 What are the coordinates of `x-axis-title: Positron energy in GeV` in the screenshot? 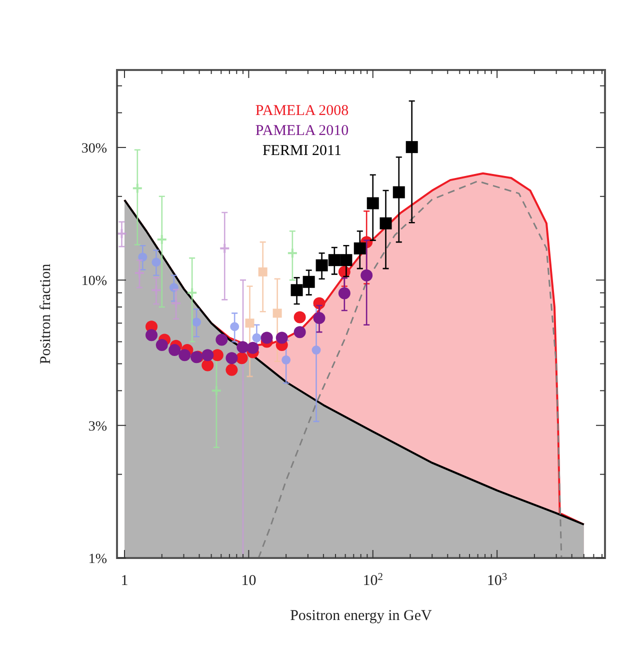 It's located at (361, 616).